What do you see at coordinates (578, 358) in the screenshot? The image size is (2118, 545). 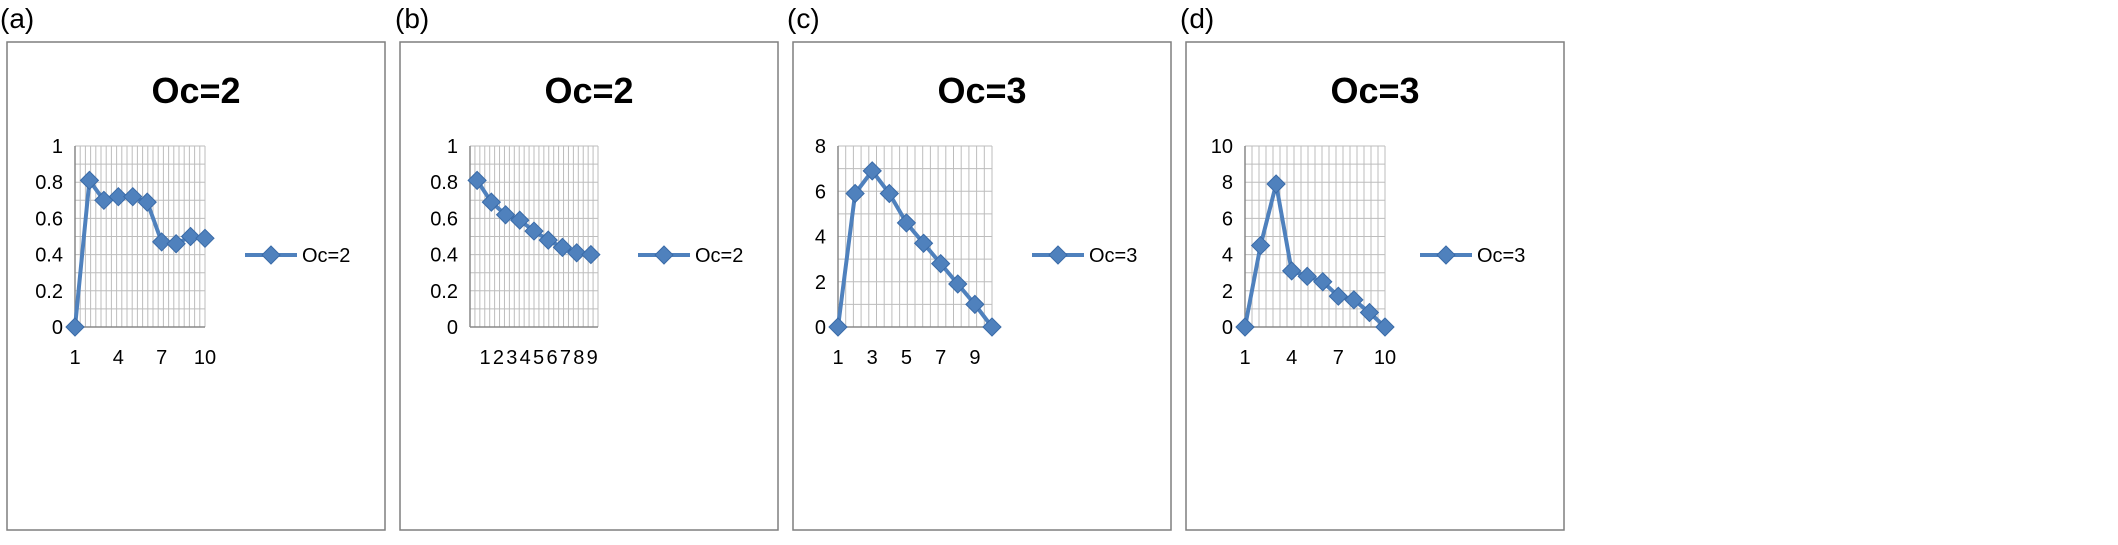 I see `x-tick-label: 8` at bounding box center [578, 358].